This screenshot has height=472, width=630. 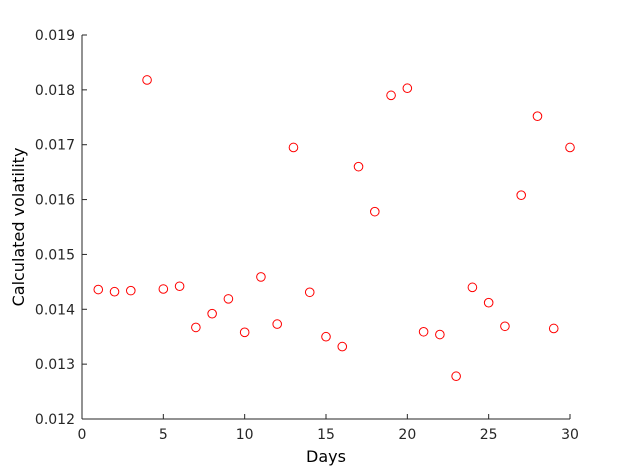 I want to click on y-tick-label: 0.015, so click(x=55, y=255).